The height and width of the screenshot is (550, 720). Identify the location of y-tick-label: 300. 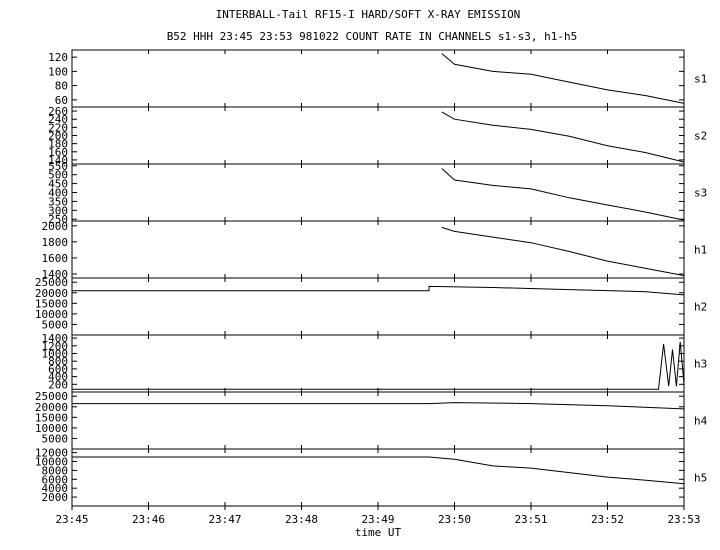
(58, 210).